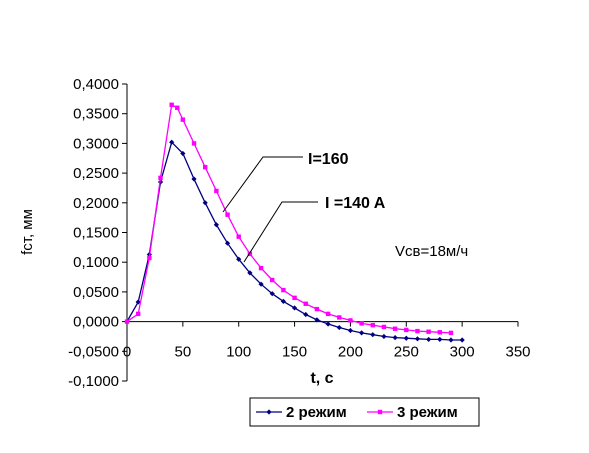  What do you see at coordinates (96, 322) in the screenshot?
I see `y-tick-label: 0,0000` at bounding box center [96, 322].